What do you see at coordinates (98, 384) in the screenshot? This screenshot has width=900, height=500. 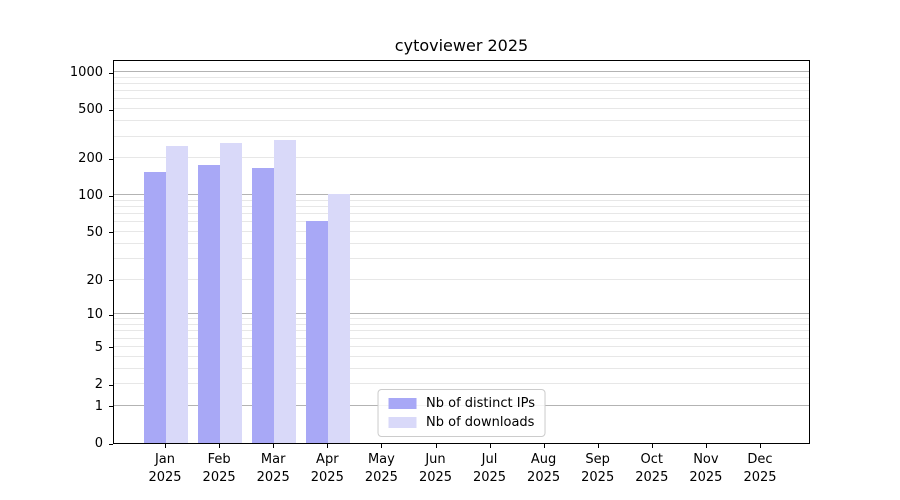 I see `y-axis-tick-label: 2` at bounding box center [98, 384].